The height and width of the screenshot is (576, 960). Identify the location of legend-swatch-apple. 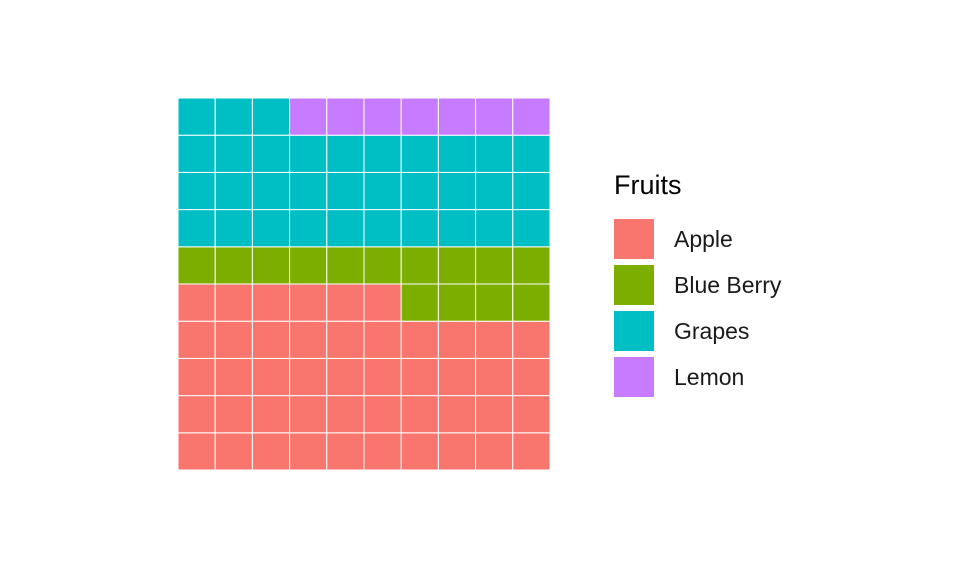
(634, 239).